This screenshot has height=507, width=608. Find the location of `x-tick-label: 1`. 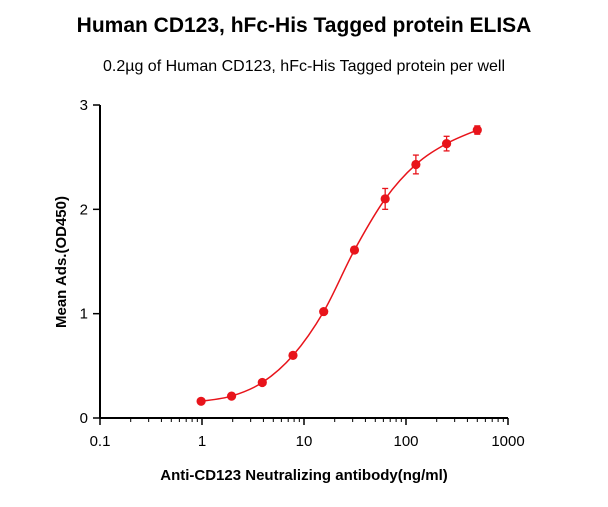

x-tick-label: 1 is located at coordinates (202, 441).